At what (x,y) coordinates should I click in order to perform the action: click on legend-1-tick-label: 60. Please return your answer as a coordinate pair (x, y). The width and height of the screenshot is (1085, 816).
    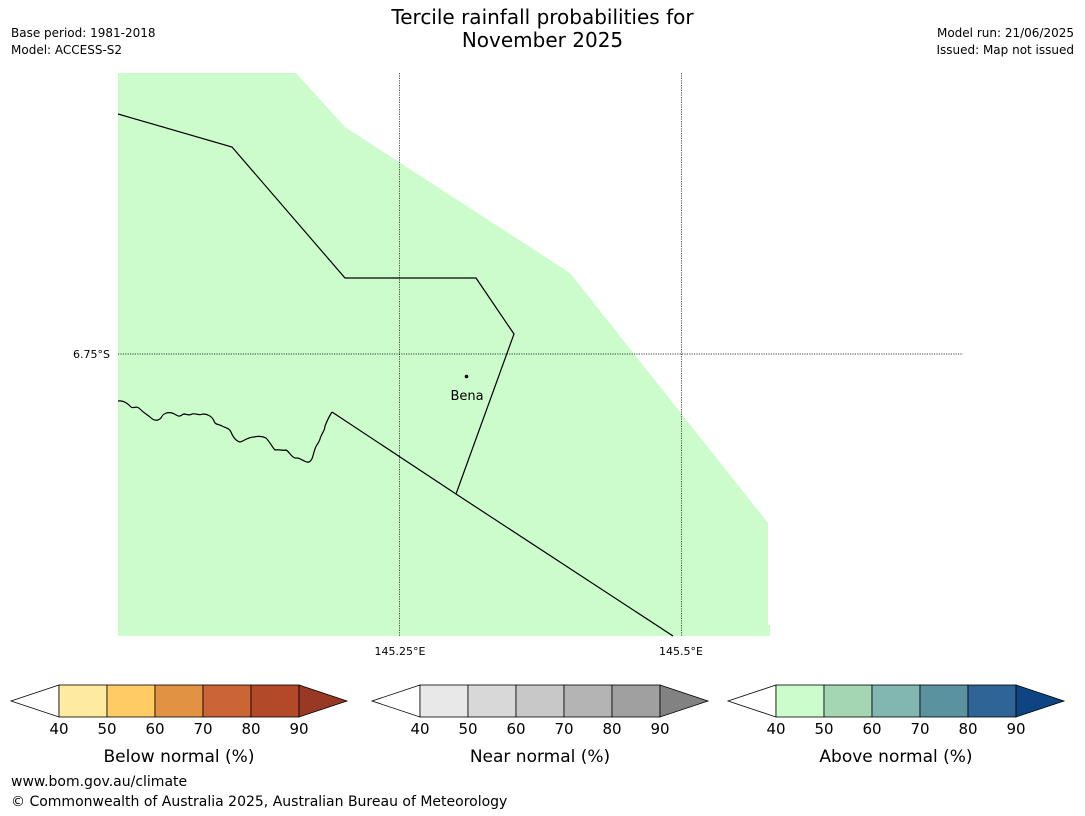
    Looking at the image, I should click on (154, 729).